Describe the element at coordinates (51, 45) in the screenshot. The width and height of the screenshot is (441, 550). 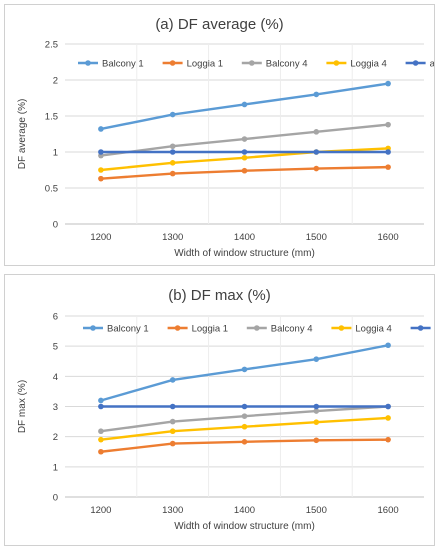
I see `y-tick-label: 2.5` at that location.